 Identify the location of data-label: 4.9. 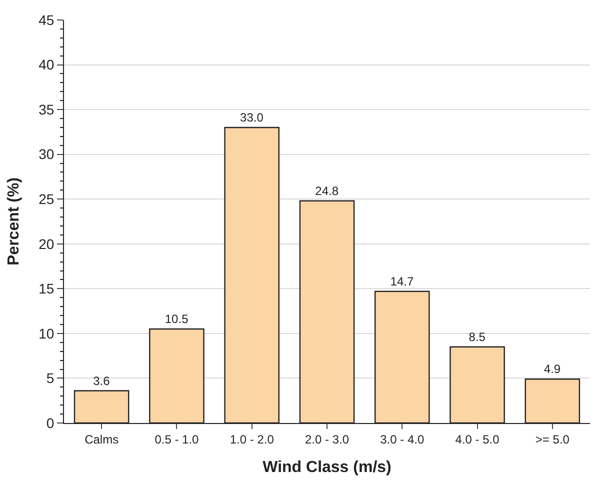
(552, 369).